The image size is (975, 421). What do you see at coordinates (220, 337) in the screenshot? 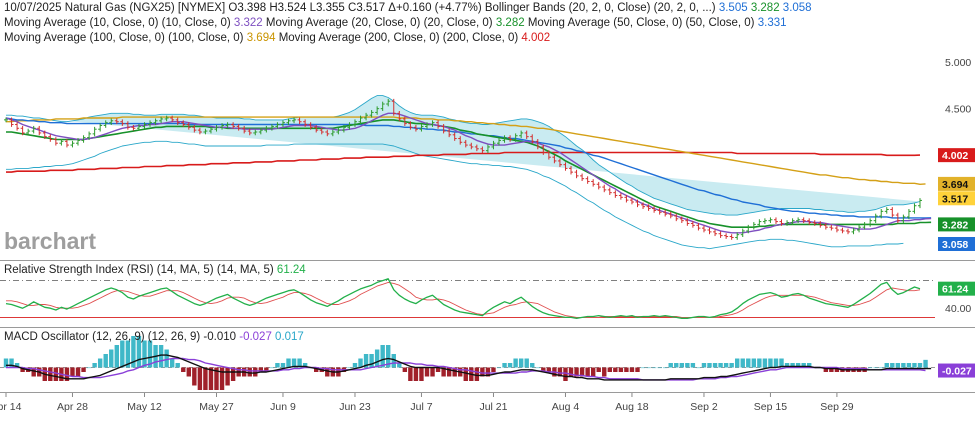
I see `macd-v1: -0.010` at bounding box center [220, 337].